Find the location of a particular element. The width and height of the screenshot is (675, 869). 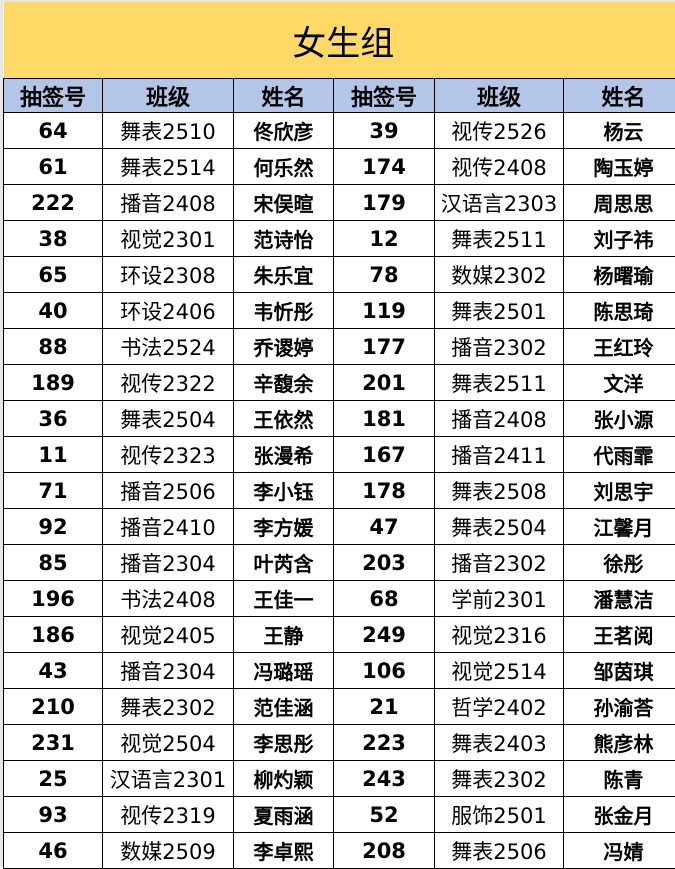

draw-number-cell: 12 is located at coordinates (384, 239).